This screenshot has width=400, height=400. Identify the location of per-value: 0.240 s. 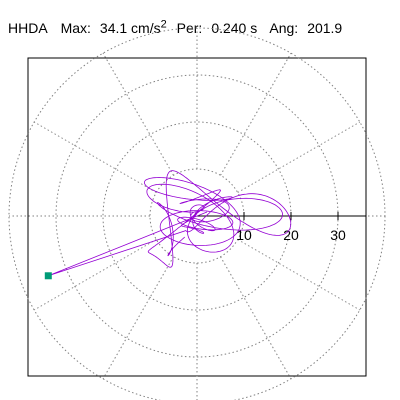
(234, 27).